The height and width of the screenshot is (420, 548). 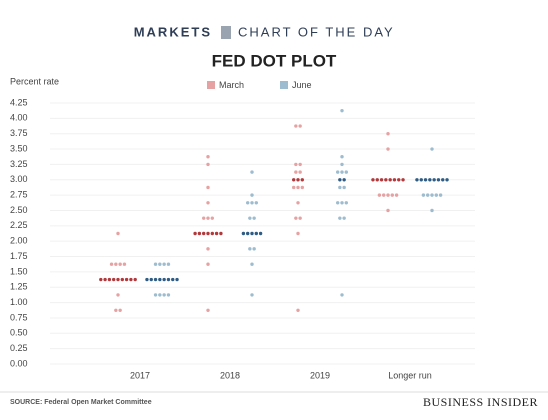 What do you see at coordinates (173, 31) in the screenshot?
I see `header-section: MARKETS` at bounding box center [173, 31].